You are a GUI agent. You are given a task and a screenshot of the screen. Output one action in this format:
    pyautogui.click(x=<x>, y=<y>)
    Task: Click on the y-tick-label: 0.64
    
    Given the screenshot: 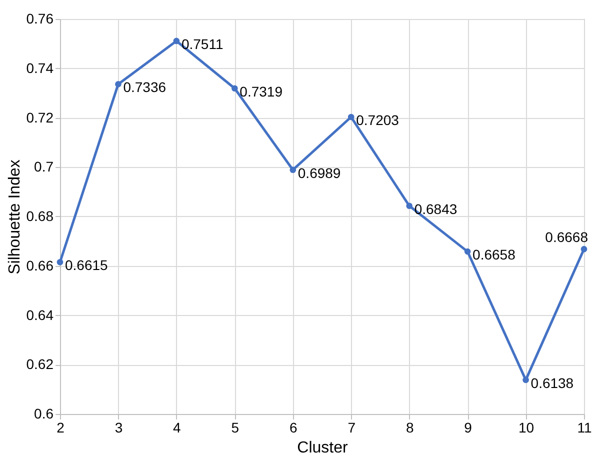 What is the action you would take?
    pyautogui.click(x=40, y=314)
    